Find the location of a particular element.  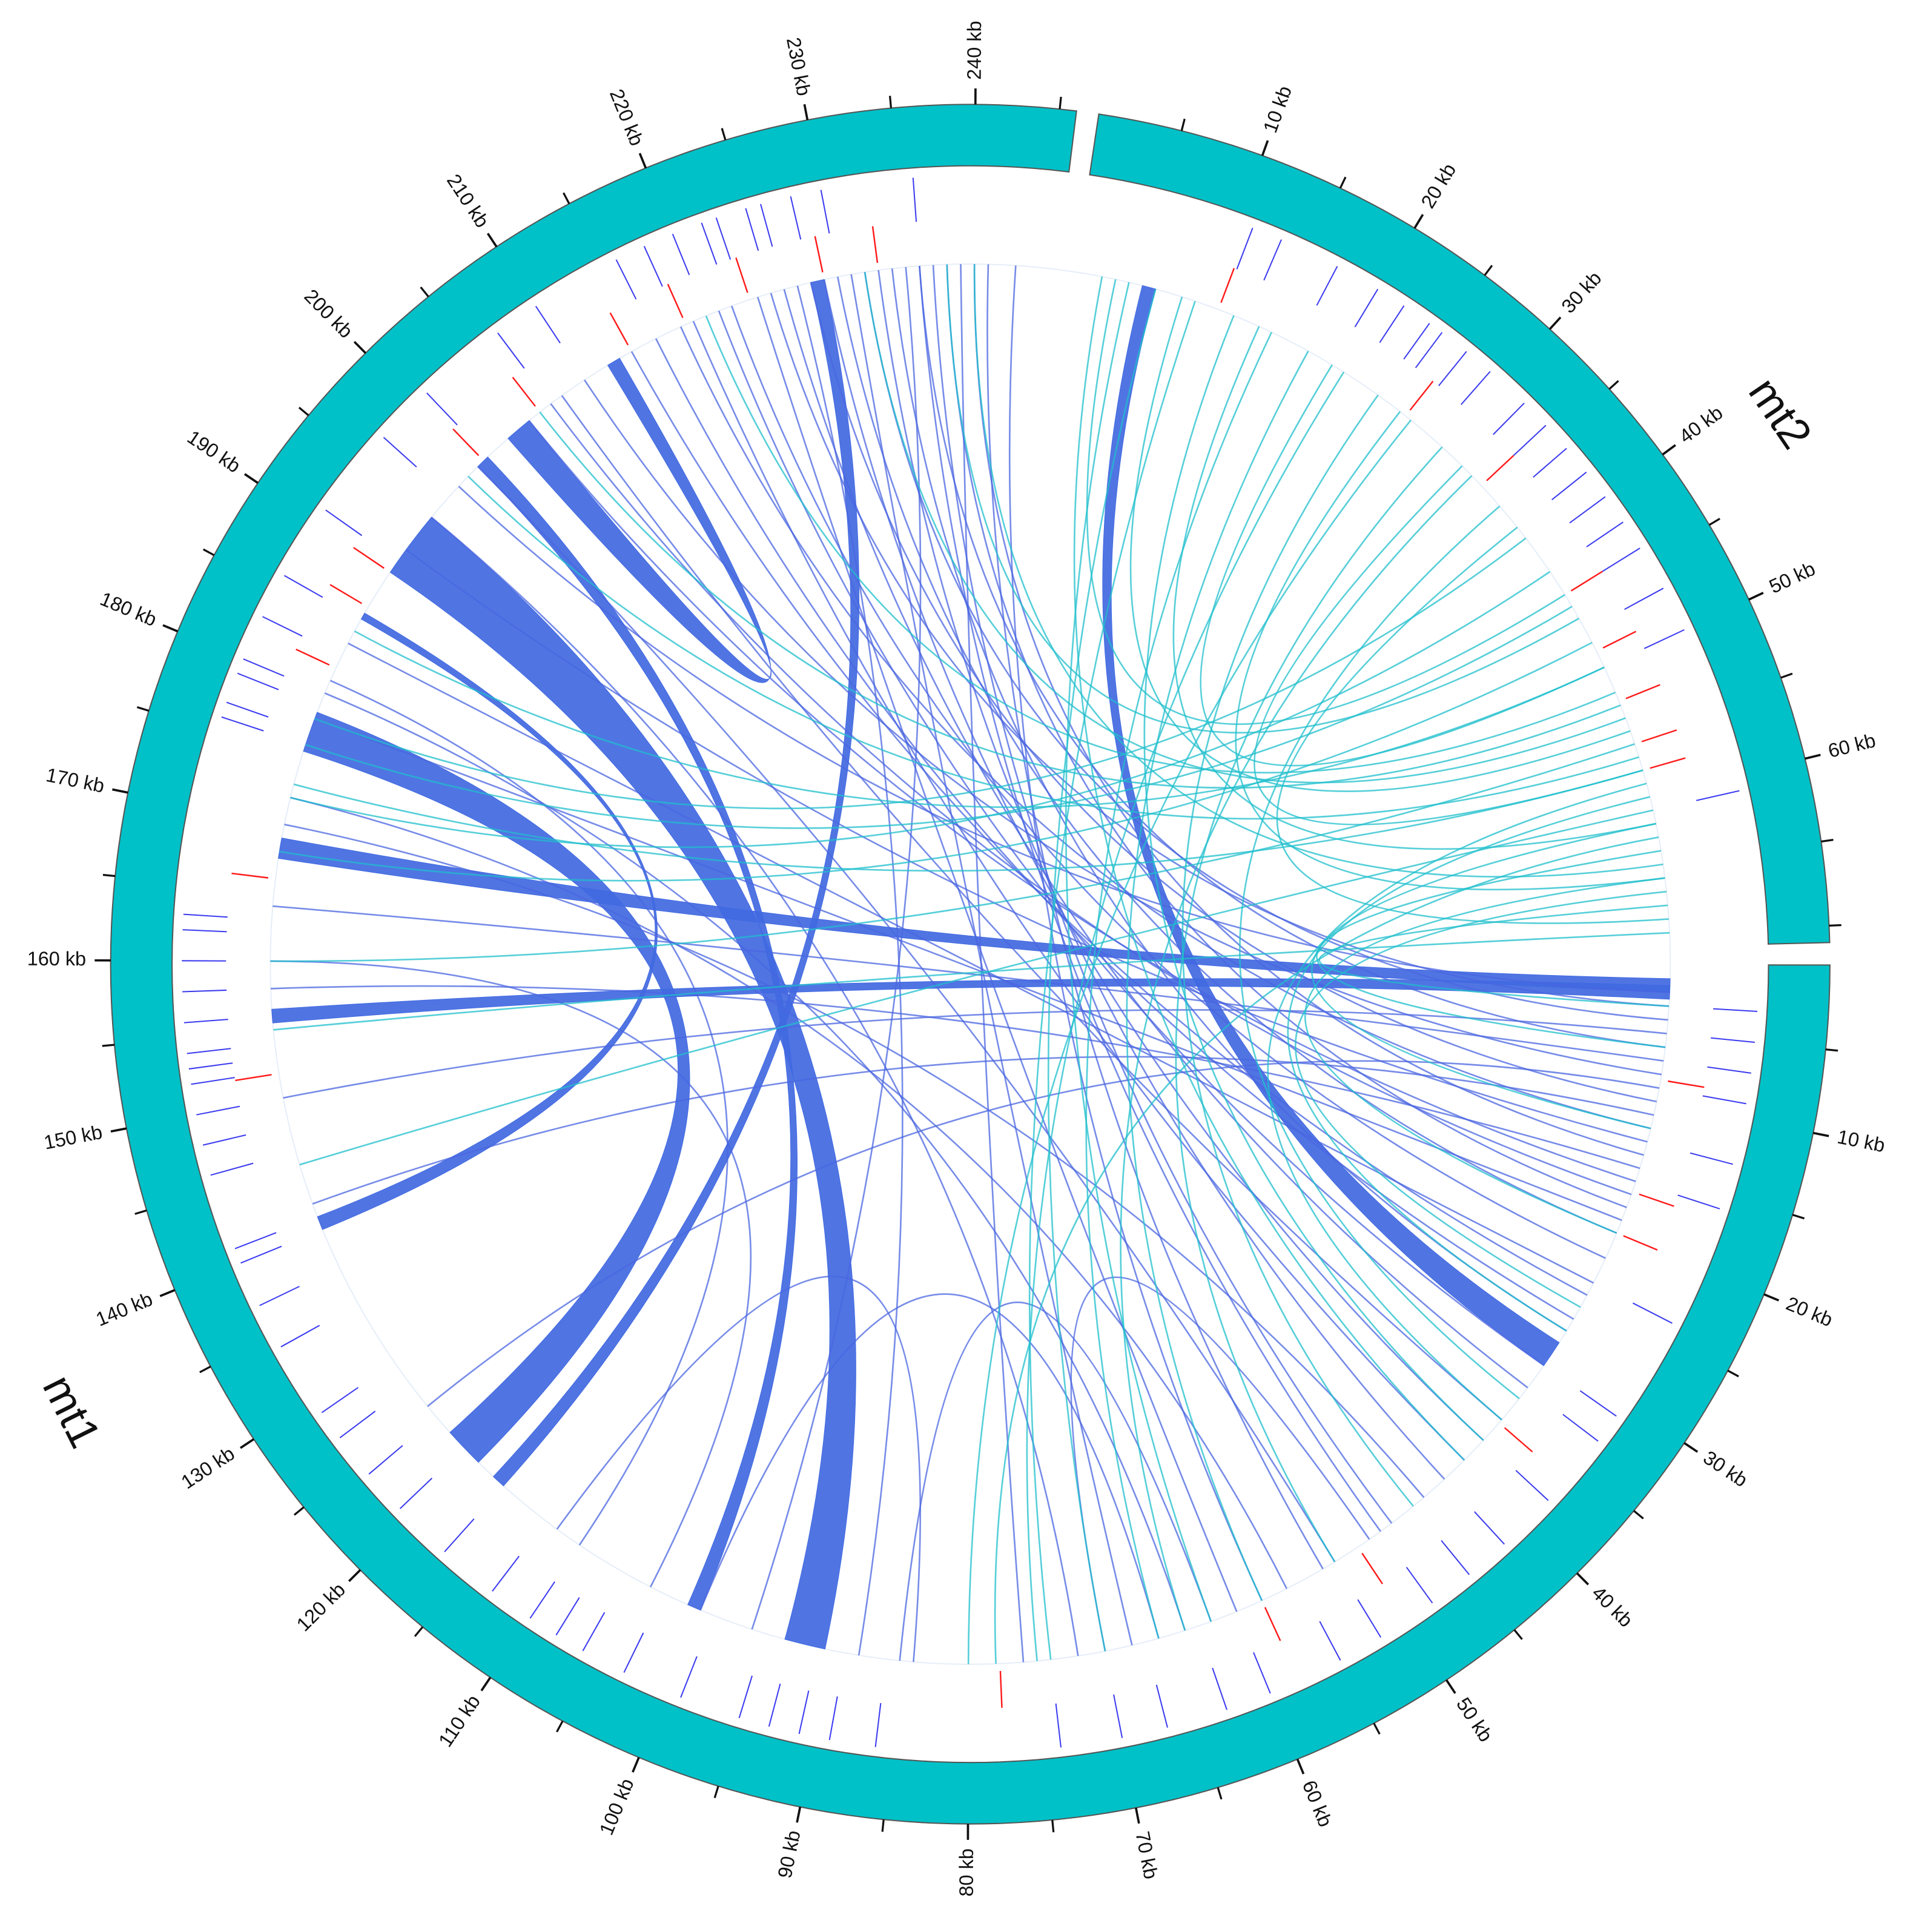

tick-label: 140 kb is located at coordinates (124, 1310).